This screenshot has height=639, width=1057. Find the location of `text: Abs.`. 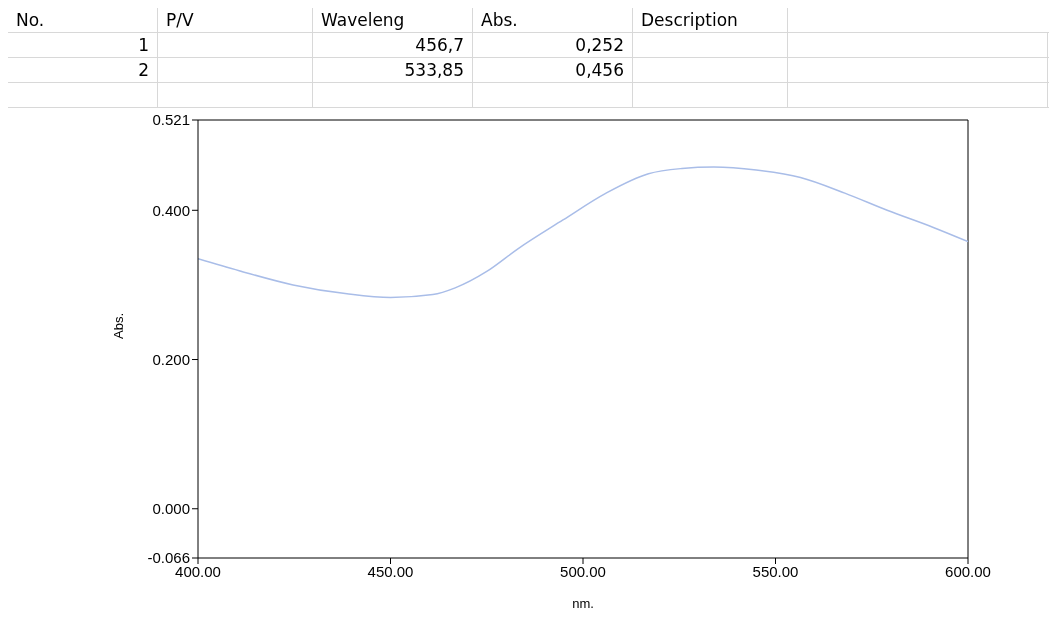

text: Abs. is located at coordinates (553, 20).